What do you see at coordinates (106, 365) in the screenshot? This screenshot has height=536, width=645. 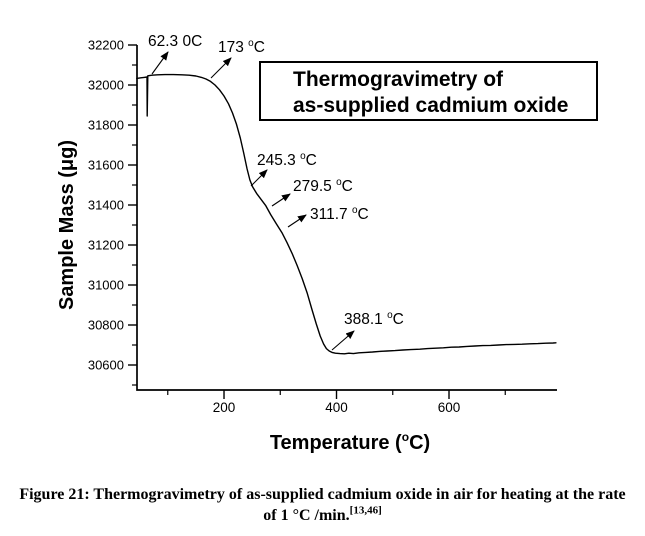 I see `y-tick-label: 30600` at bounding box center [106, 365].